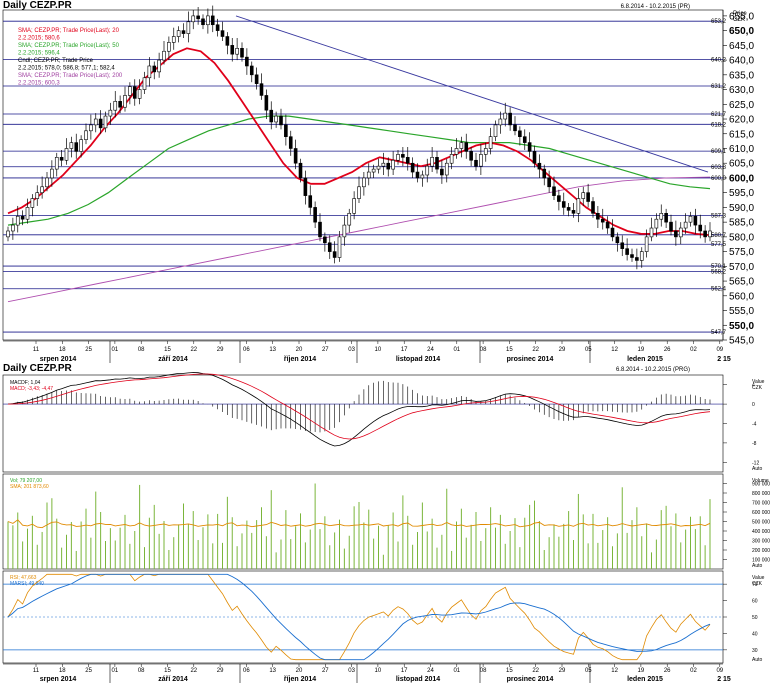  I want to click on legend-entry: 2.2.2015; 596,4, so click(39, 54).